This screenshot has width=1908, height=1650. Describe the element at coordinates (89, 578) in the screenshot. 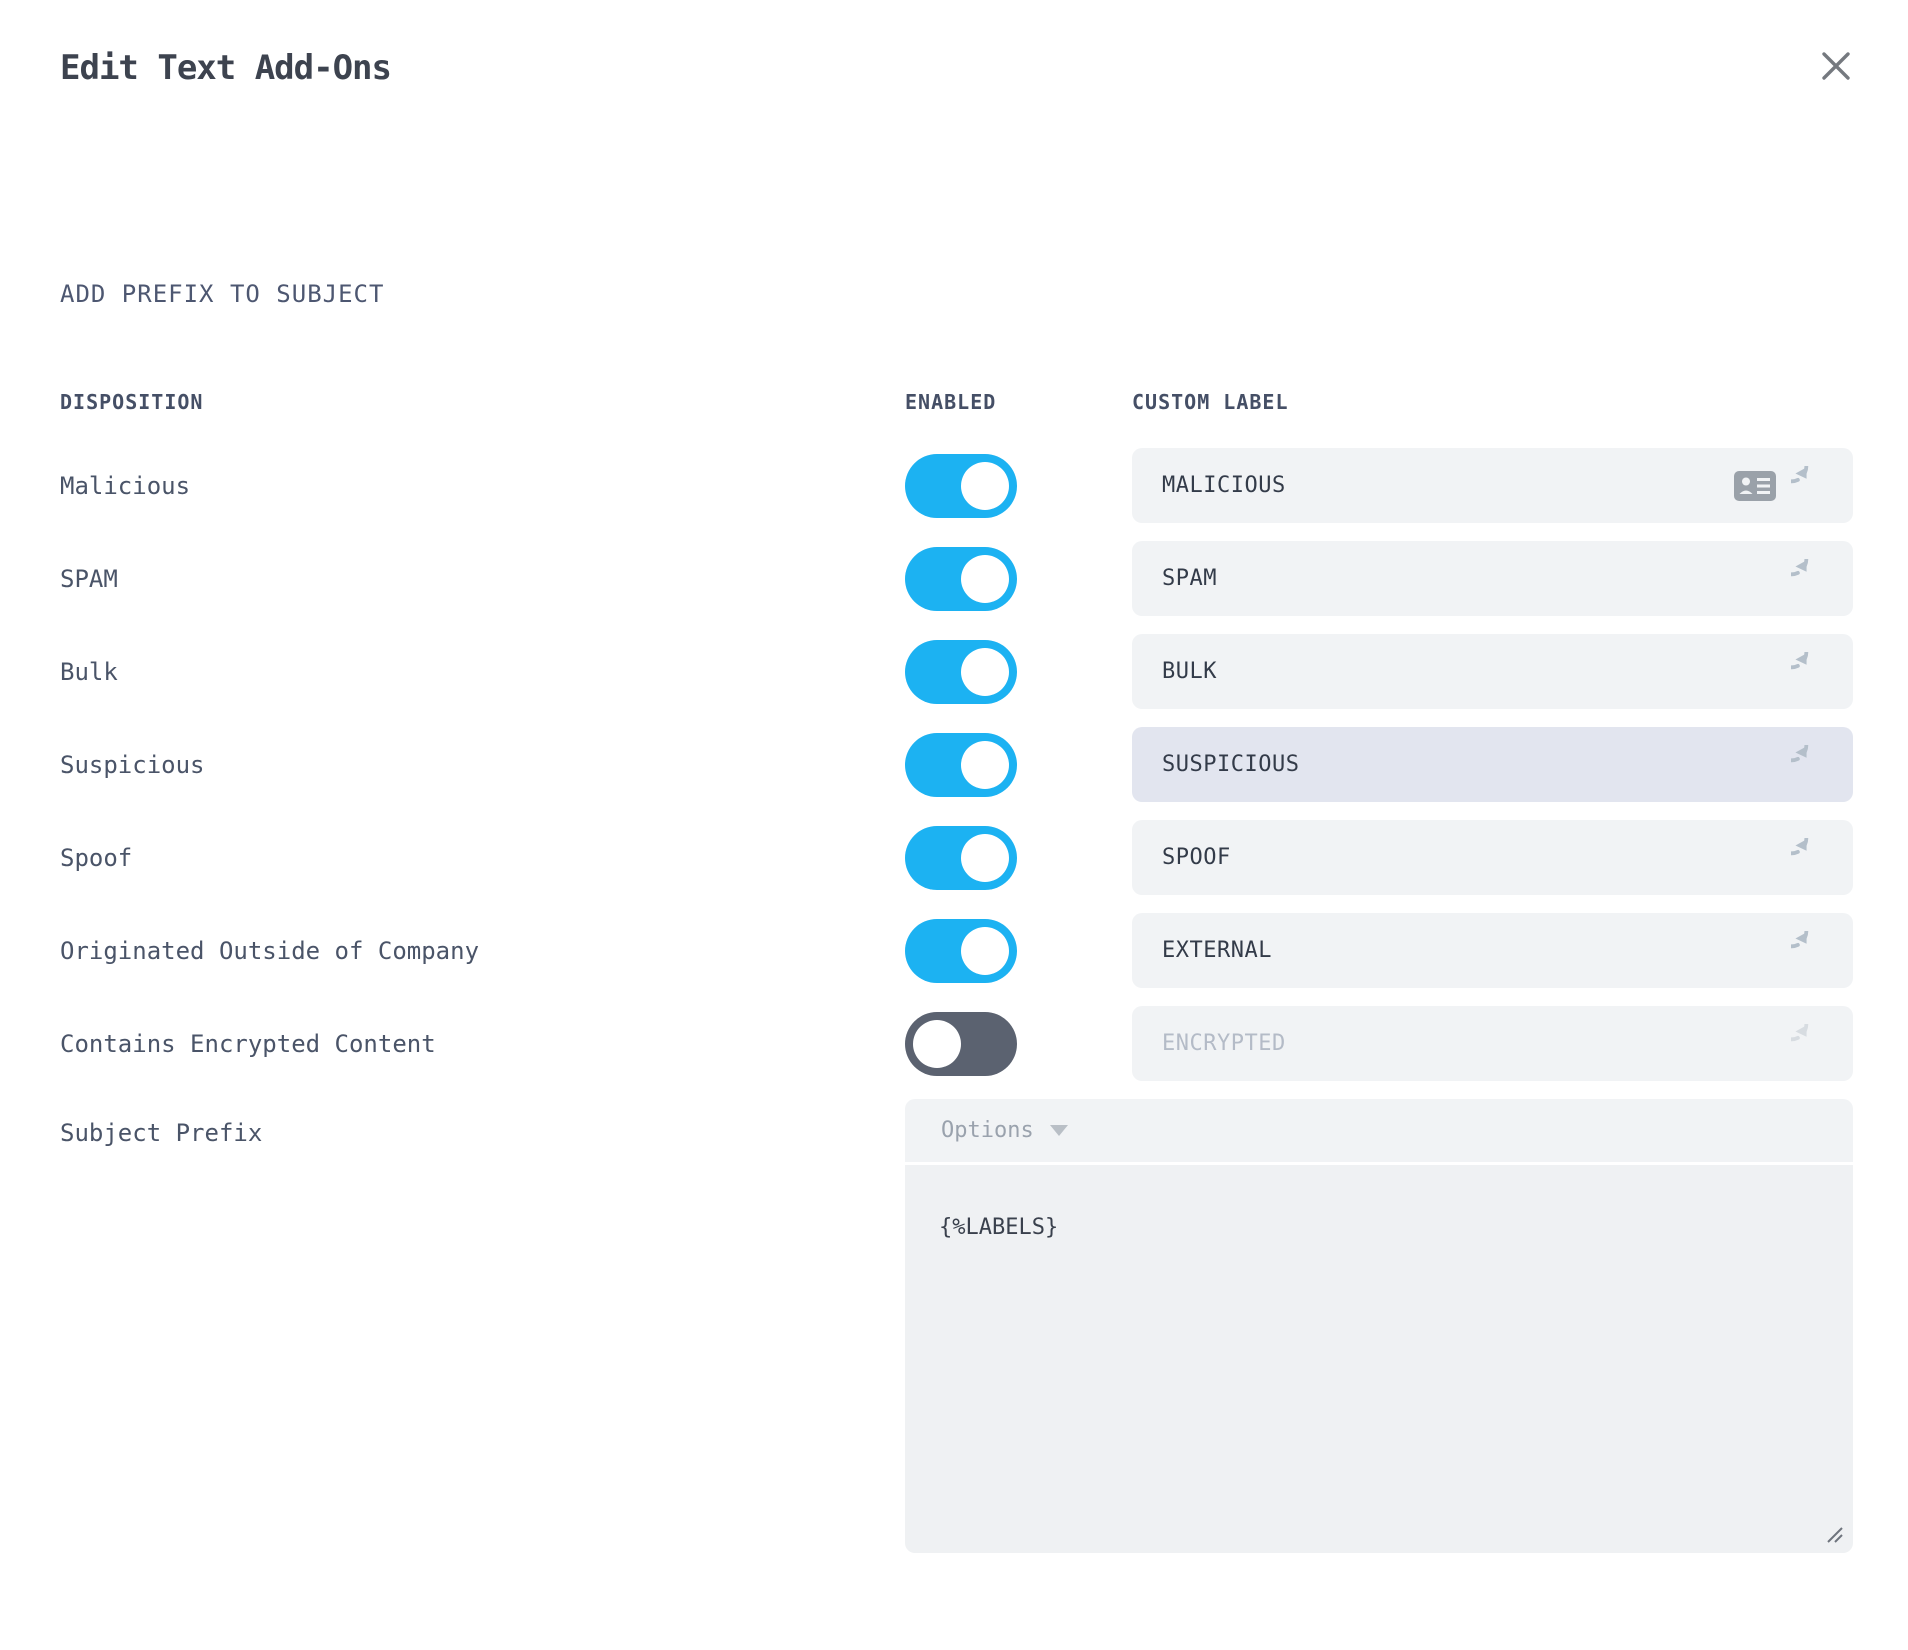

I see `disposition-label: SPAM` at that location.